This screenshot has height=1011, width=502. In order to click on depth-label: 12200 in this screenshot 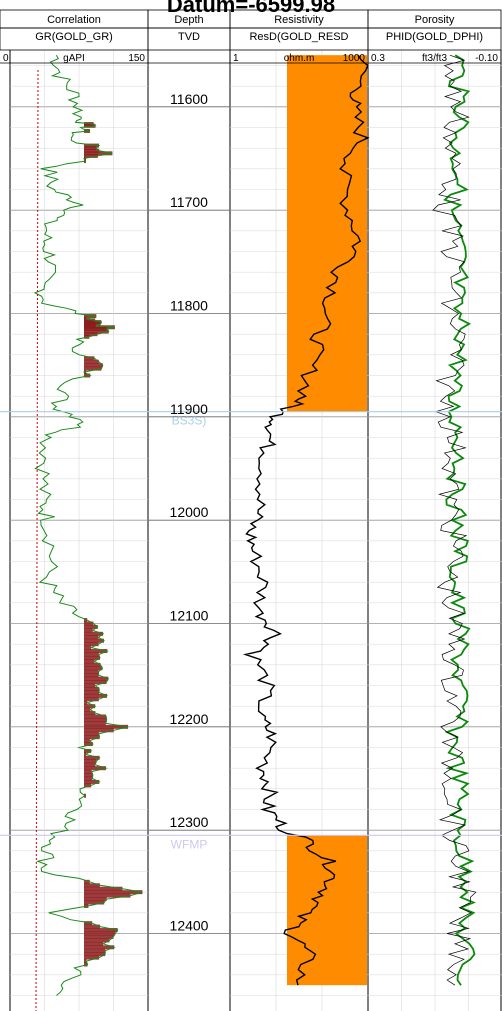, I will do `click(189, 719)`.